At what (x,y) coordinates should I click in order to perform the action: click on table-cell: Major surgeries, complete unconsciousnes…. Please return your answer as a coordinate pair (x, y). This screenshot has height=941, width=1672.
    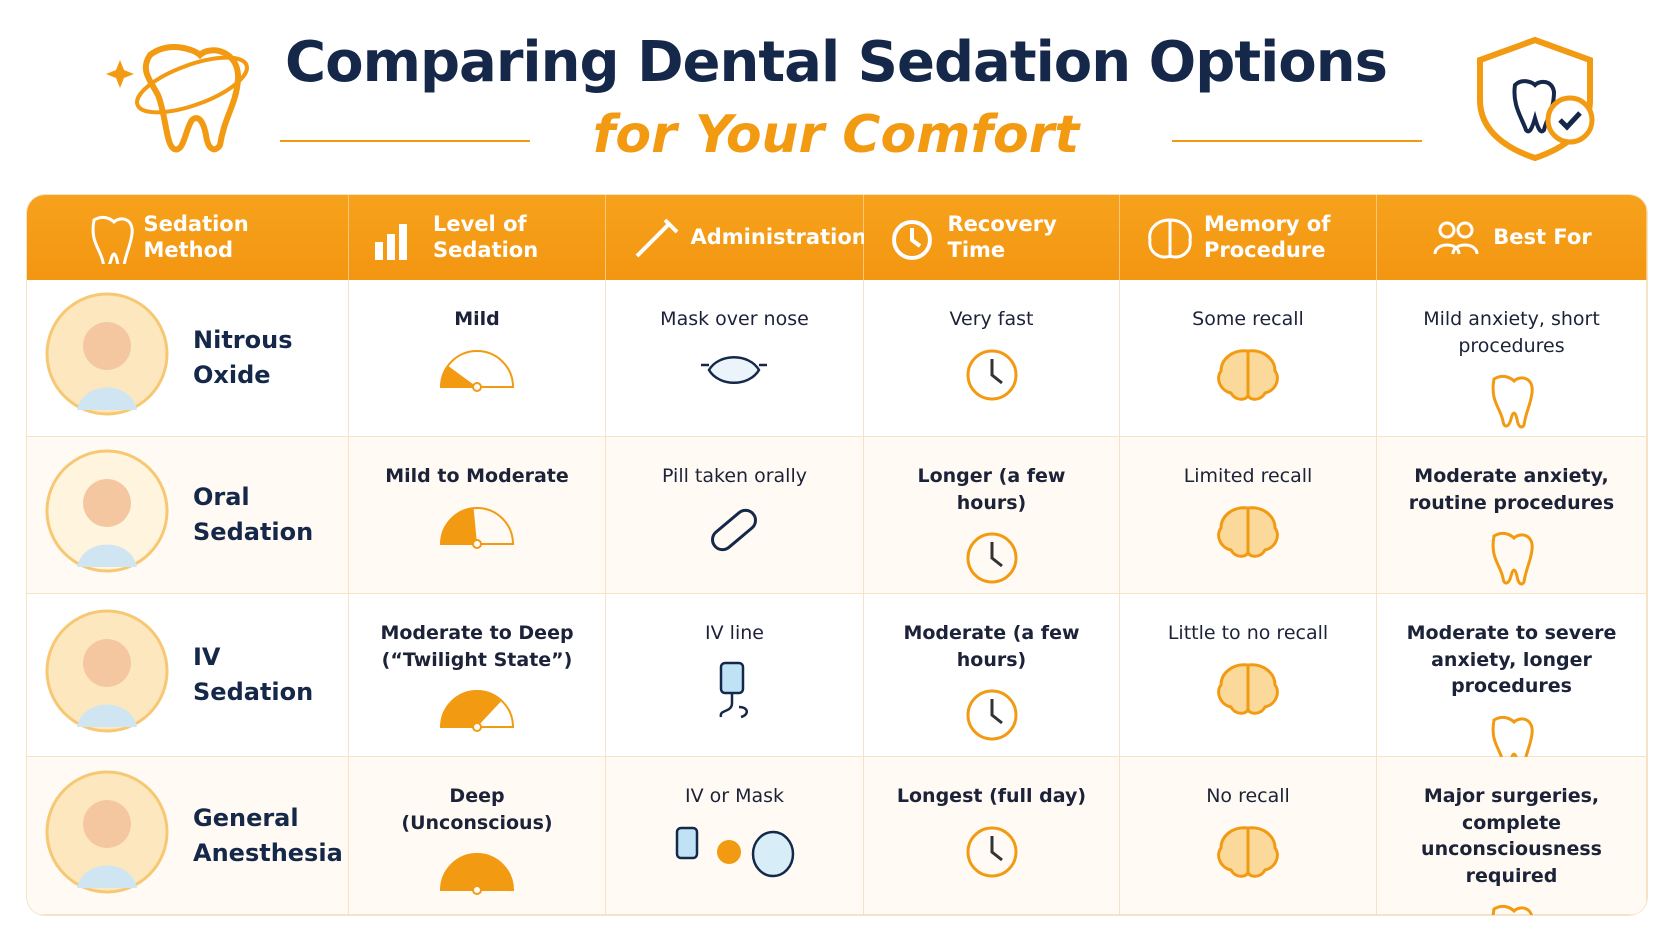
    Looking at the image, I should click on (1512, 836).